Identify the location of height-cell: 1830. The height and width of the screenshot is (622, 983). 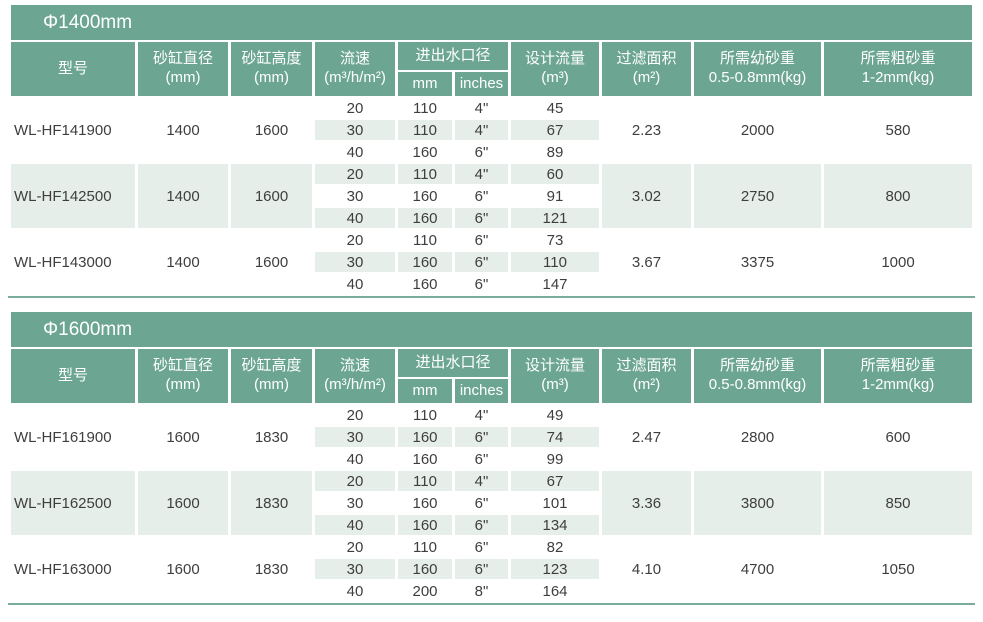
(271, 503).